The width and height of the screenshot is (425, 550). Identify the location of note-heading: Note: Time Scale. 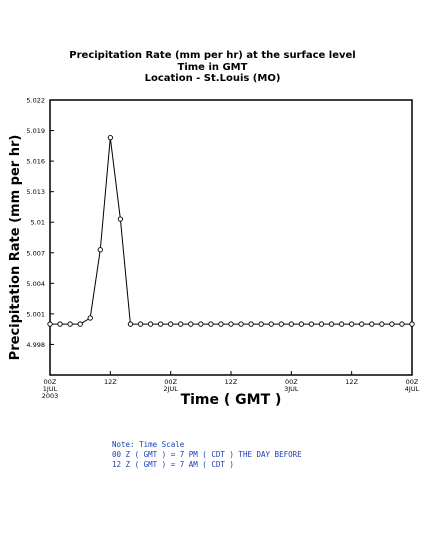
(148, 444).